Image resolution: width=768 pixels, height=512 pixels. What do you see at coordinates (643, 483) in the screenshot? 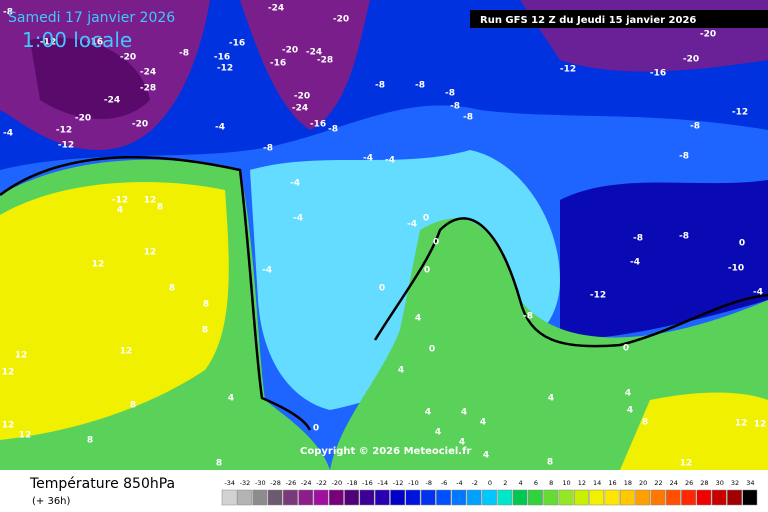
I see `legend-label: 20` at bounding box center [643, 483].